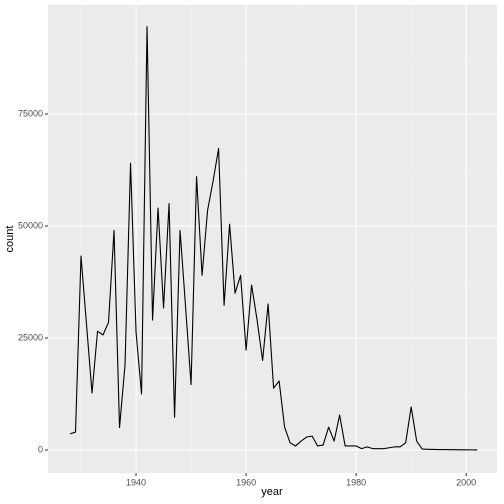  I want to click on y-tick-label: 25000, so click(30, 337).